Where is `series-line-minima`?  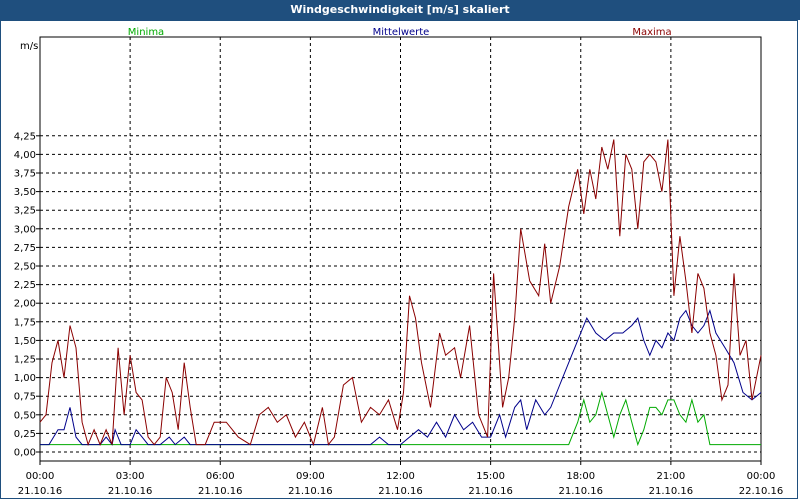 series-line-minima is located at coordinates (400, 418).